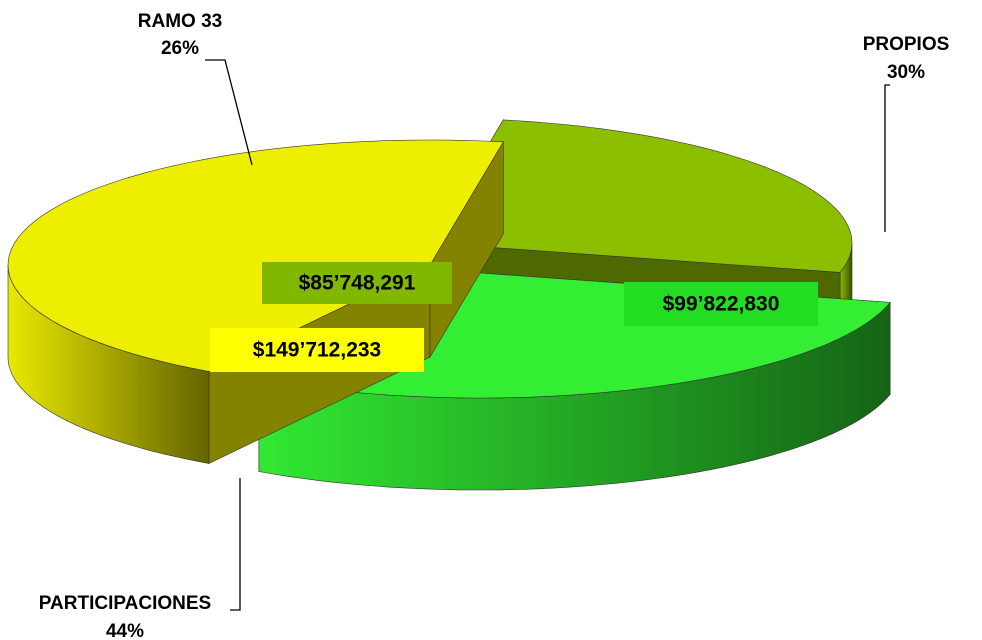 This screenshot has height=640, width=982. What do you see at coordinates (180, 21) in the screenshot?
I see `category-label: RAMO 33` at bounding box center [180, 21].